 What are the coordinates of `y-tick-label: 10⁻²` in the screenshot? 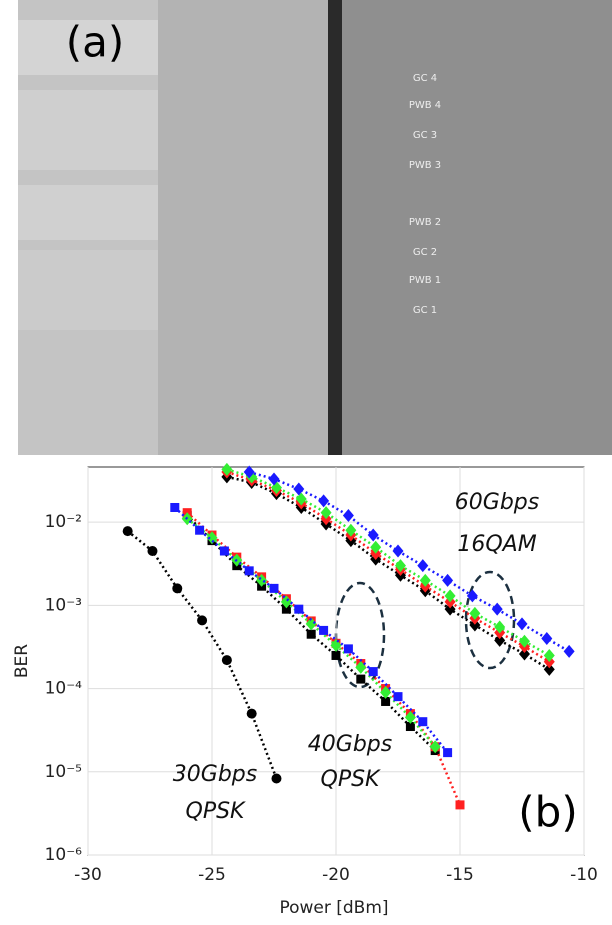 It's located at (63, 522).